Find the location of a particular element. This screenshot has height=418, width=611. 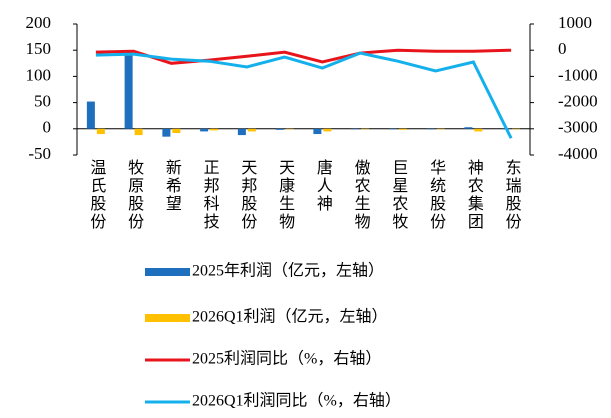

x-tick-label: 神农集团 is located at coordinates (474, 195).